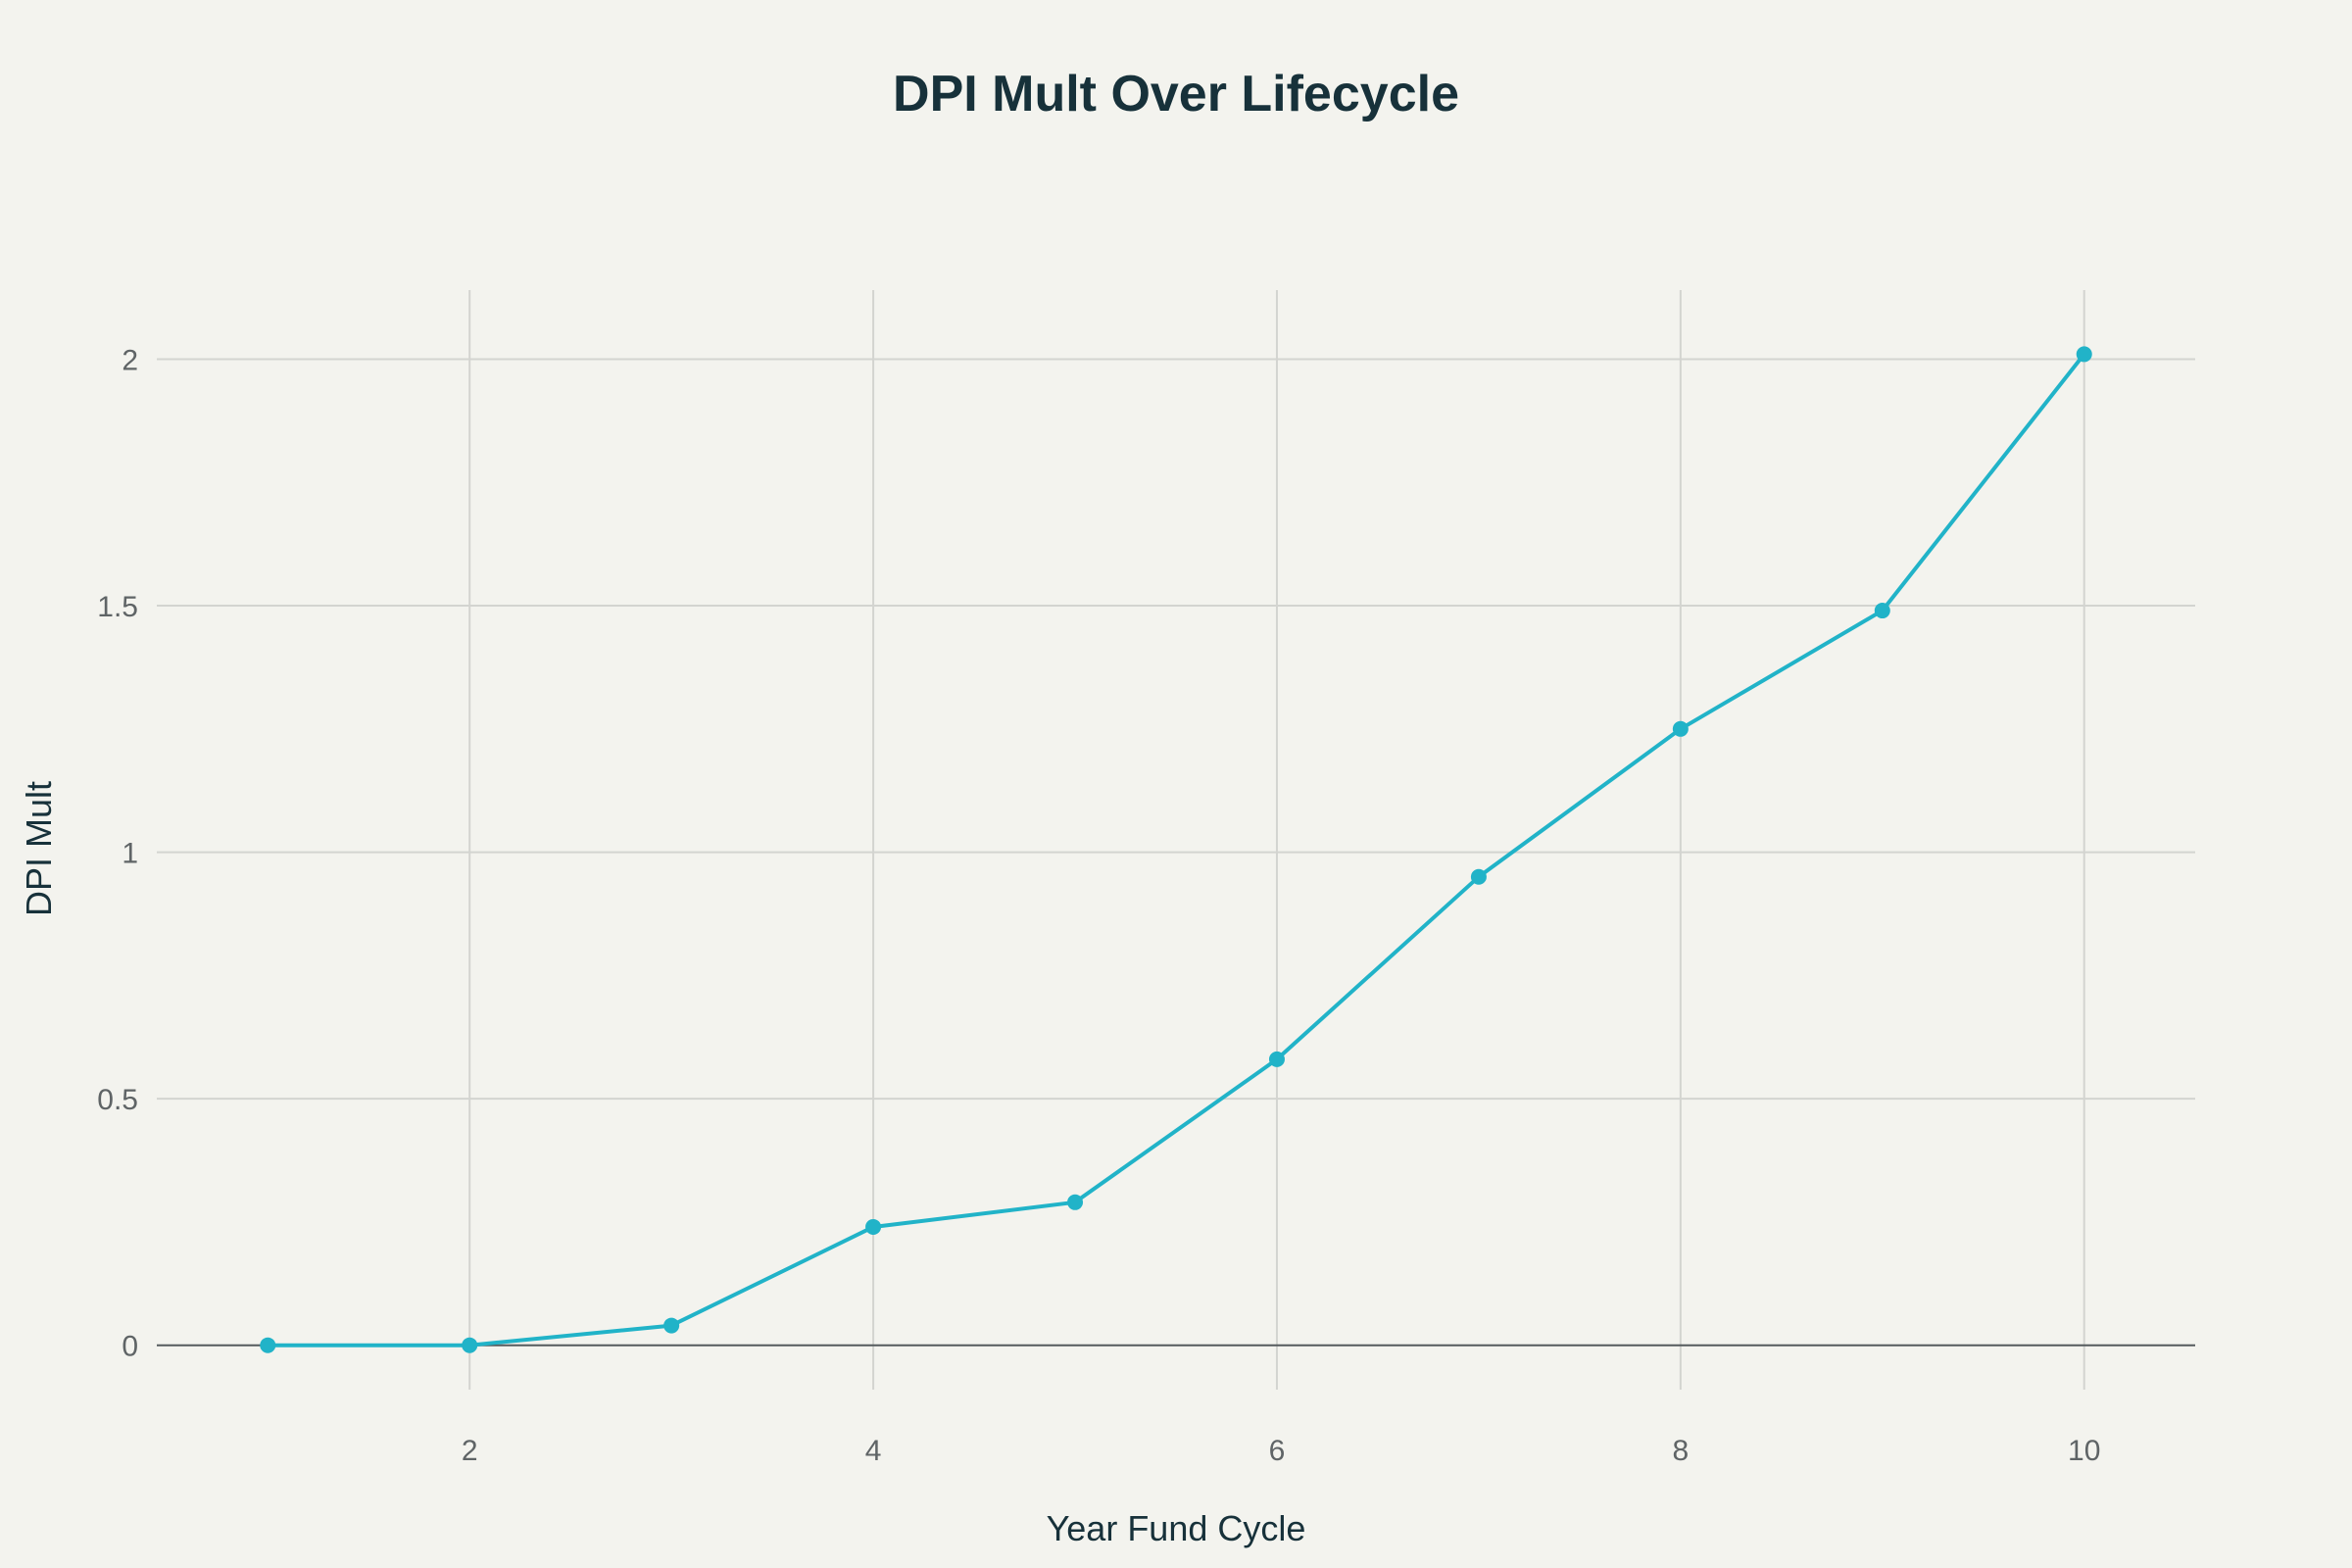 This screenshot has width=2352, height=1568. What do you see at coordinates (130, 854) in the screenshot?
I see `y-tick-label: 1` at bounding box center [130, 854].